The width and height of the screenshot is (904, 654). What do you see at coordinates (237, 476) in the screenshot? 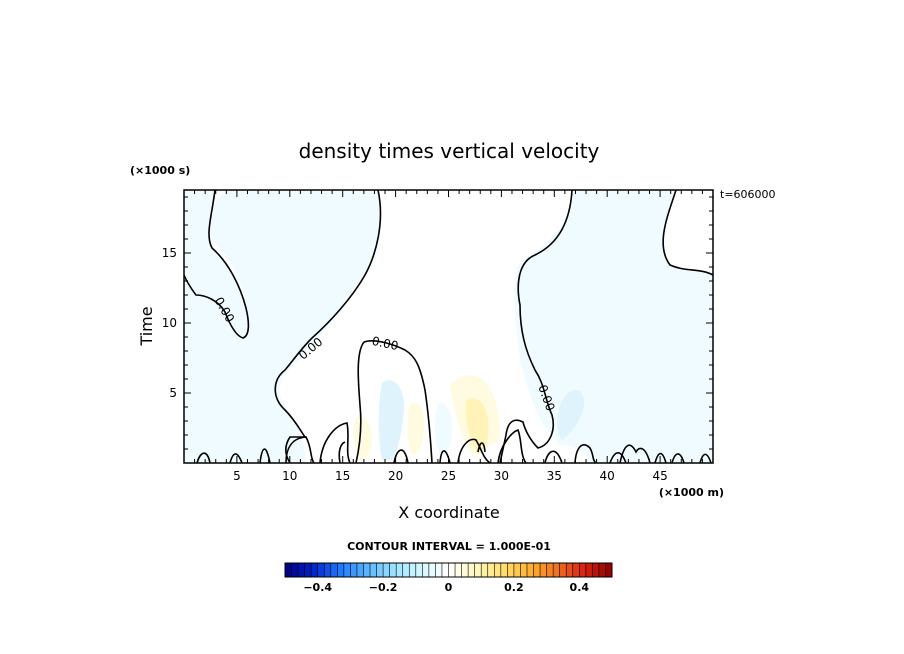
I see `x-tick-label: 5` at bounding box center [237, 476].